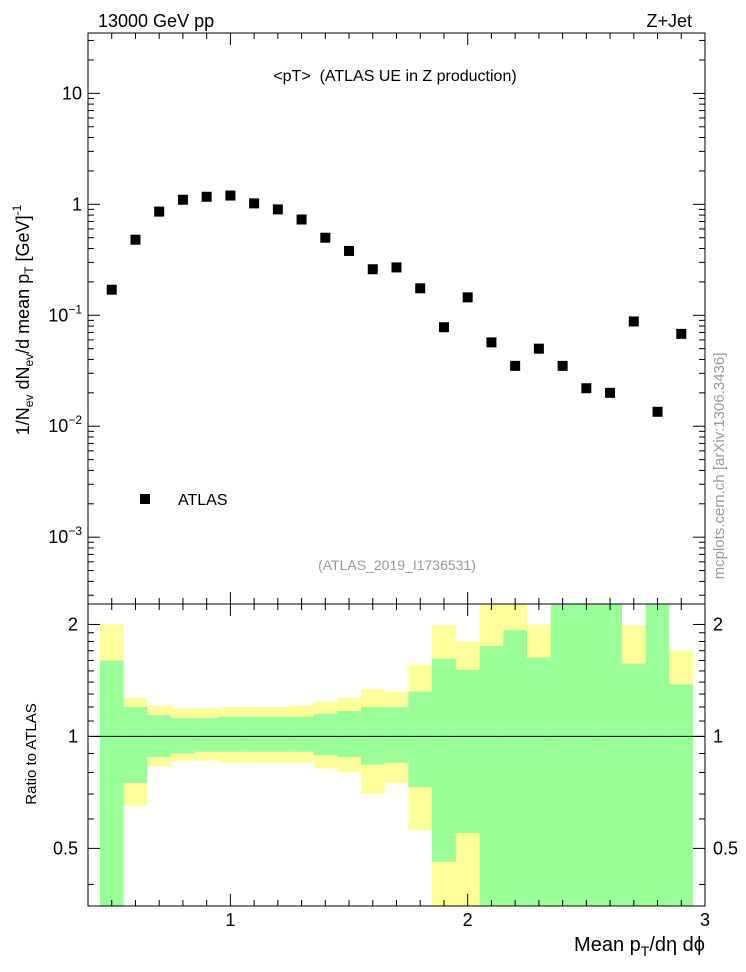 The width and height of the screenshot is (746, 972). What do you see at coordinates (639, 946) in the screenshot?
I see `x-axis-title: Mean pT/dη dϕ` at bounding box center [639, 946].